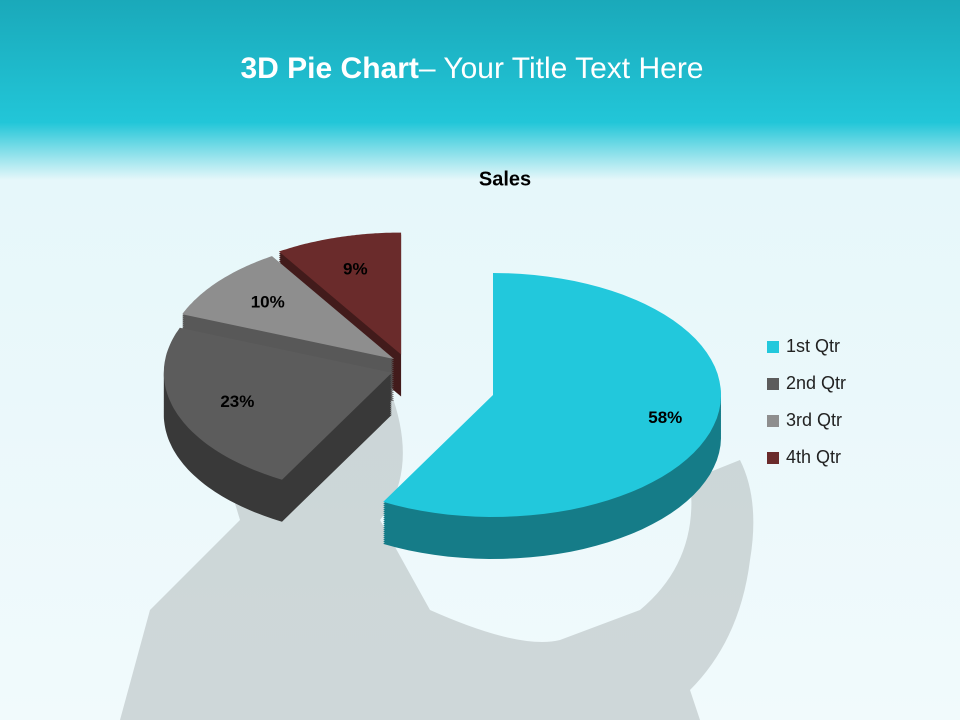 The height and width of the screenshot is (720, 960). I want to click on legend-label: 2nd Qtr, so click(816, 383).